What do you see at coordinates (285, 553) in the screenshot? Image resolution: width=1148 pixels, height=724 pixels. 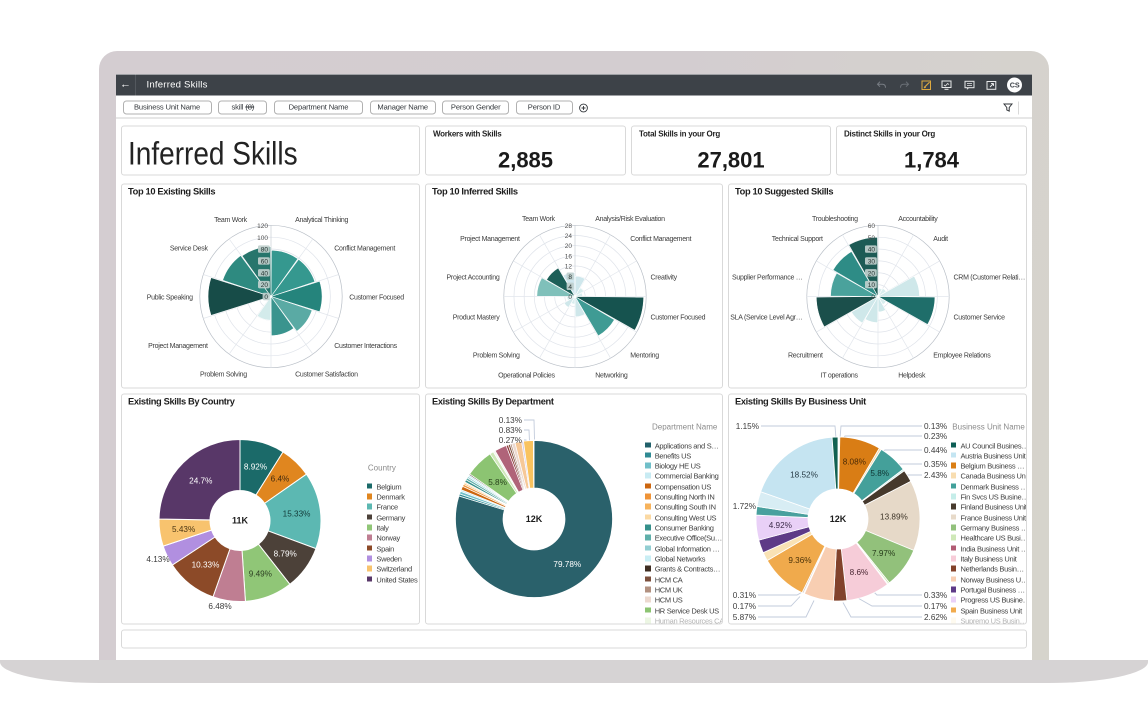 I see `svg-text: 8.79%` at bounding box center [285, 553].